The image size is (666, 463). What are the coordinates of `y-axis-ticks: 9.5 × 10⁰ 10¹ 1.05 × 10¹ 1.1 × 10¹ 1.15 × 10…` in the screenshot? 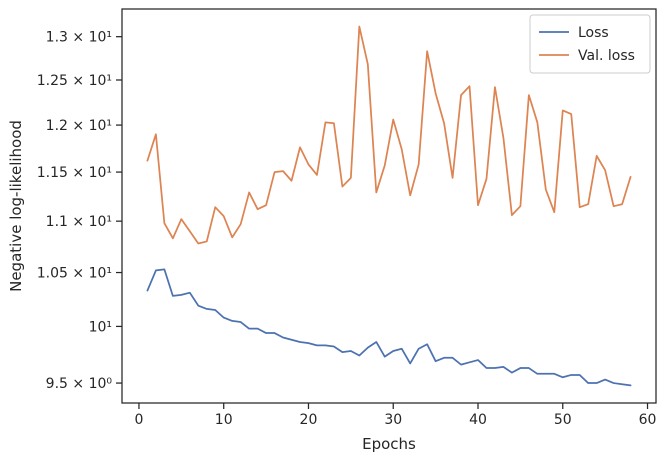 It's located at (79, 211).